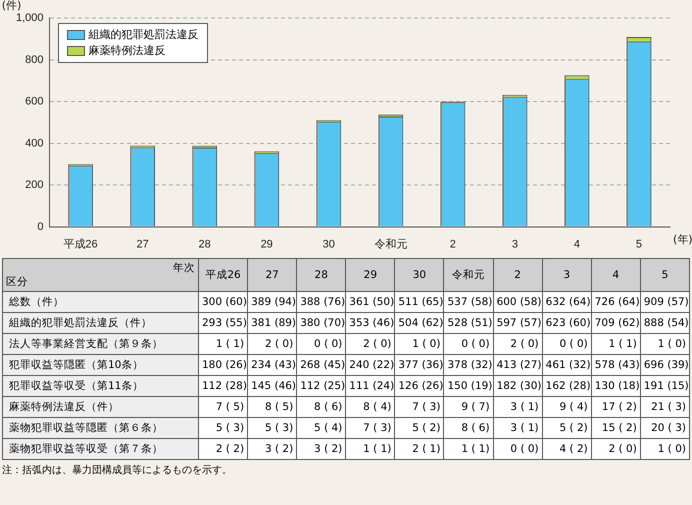 The image size is (692, 505). Describe the element at coordinates (421, 365) in the screenshot. I see `text: 377 (36)` at that location.